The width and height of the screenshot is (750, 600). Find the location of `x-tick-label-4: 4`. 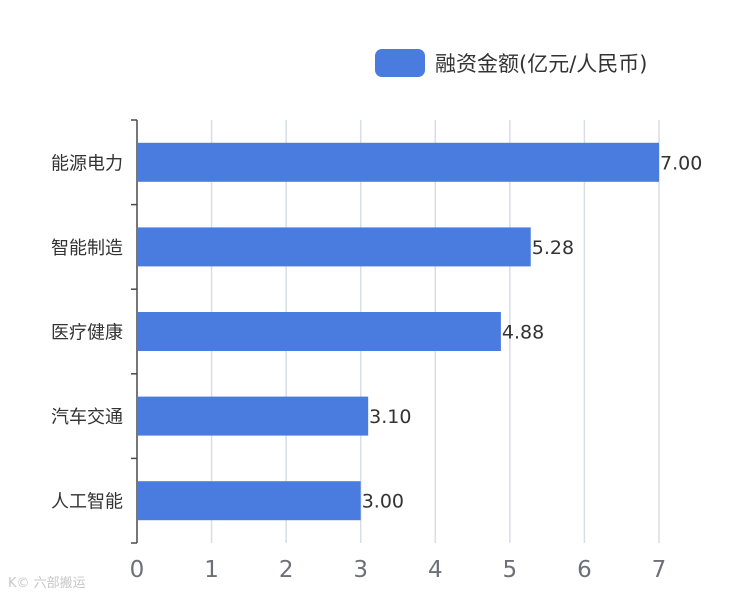

x-tick-label-4: 4 is located at coordinates (435, 570).